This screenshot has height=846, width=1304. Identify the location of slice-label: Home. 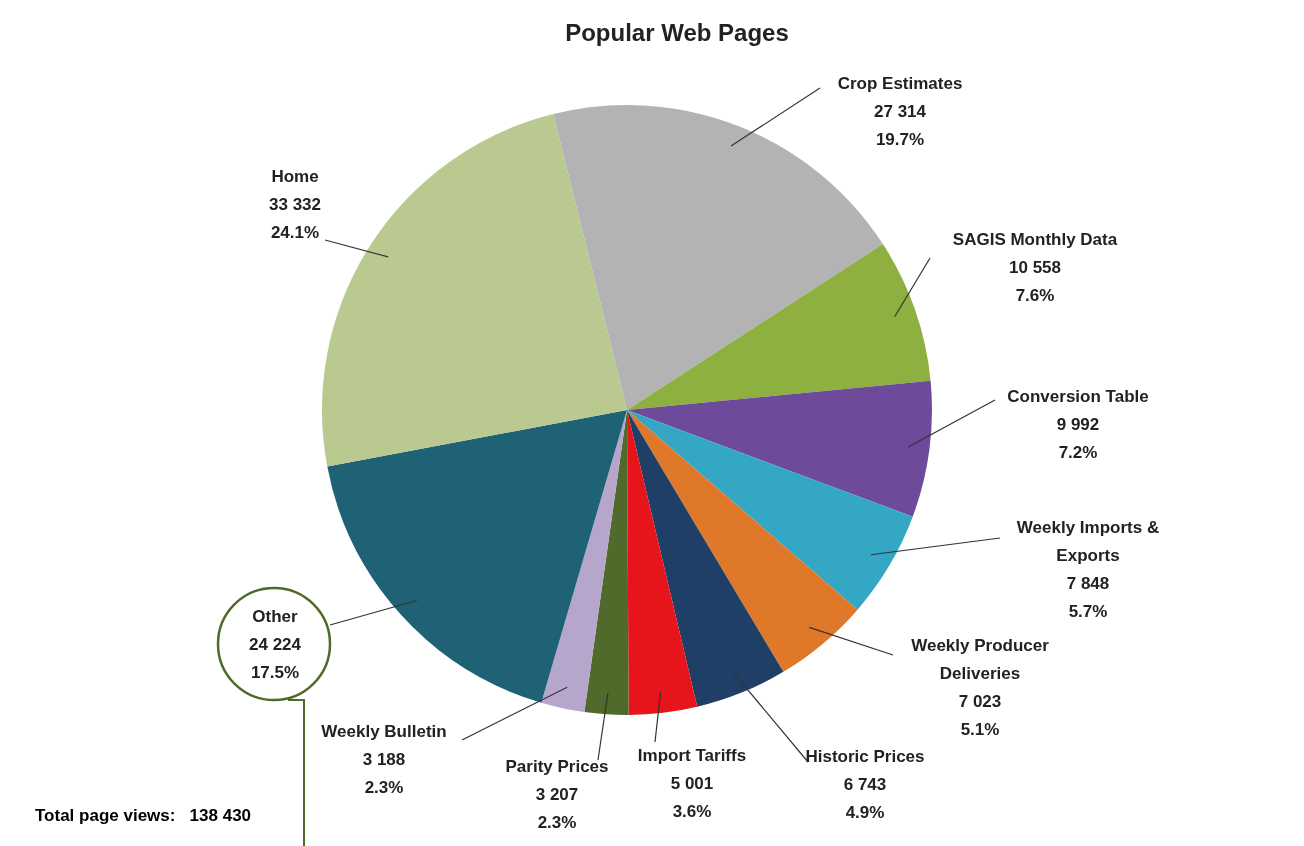
(295, 176).